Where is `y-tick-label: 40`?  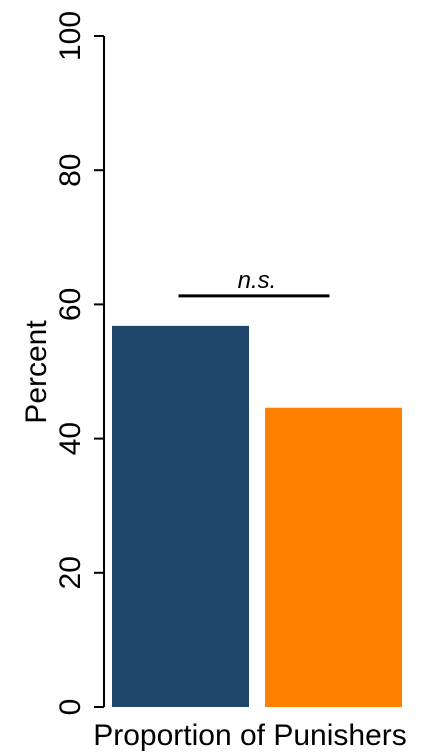
y-tick-label: 40 is located at coordinates (70, 438).